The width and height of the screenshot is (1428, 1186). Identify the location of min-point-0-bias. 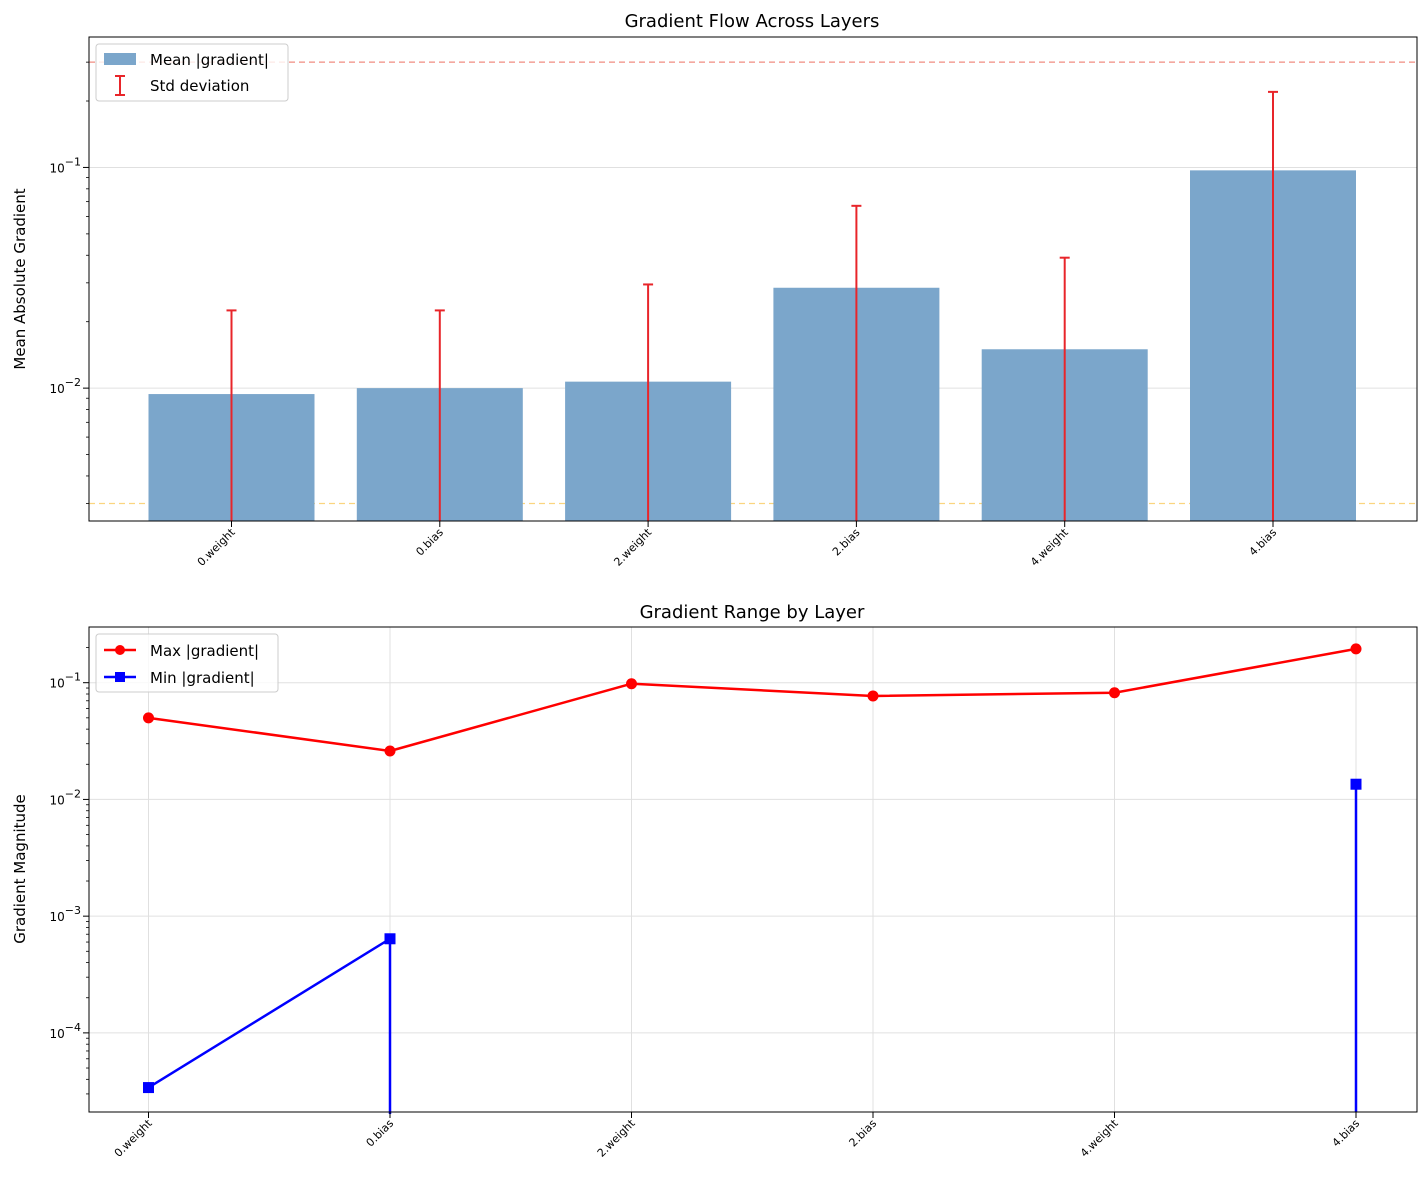
(390, 939).